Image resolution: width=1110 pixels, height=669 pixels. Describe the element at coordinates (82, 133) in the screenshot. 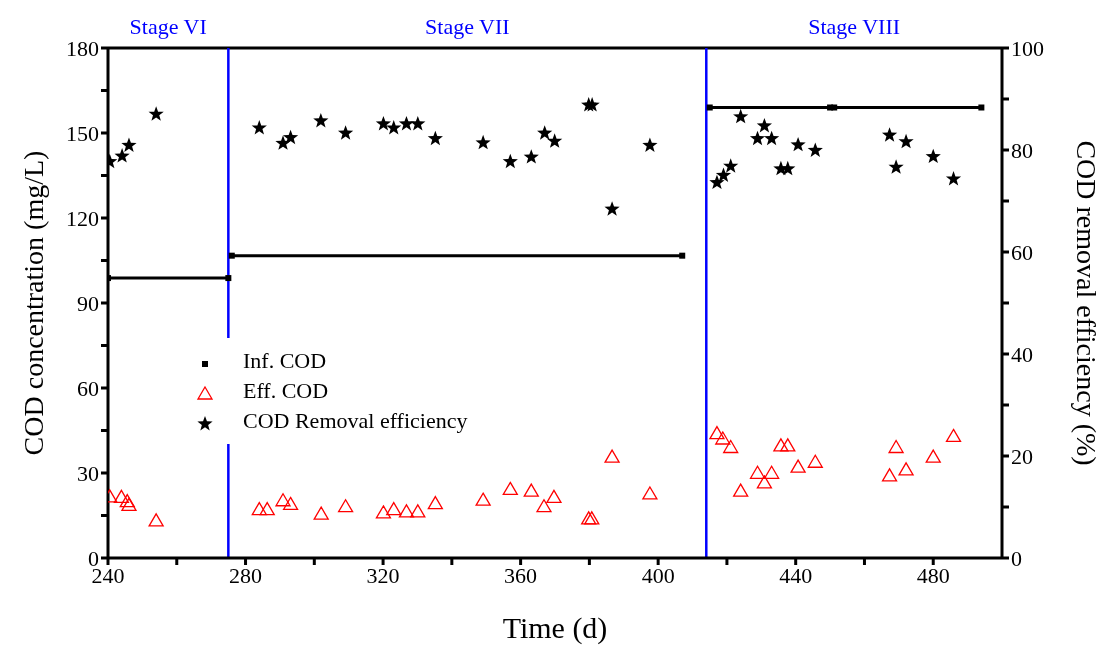

I see `y-tick-label: 150` at that location.